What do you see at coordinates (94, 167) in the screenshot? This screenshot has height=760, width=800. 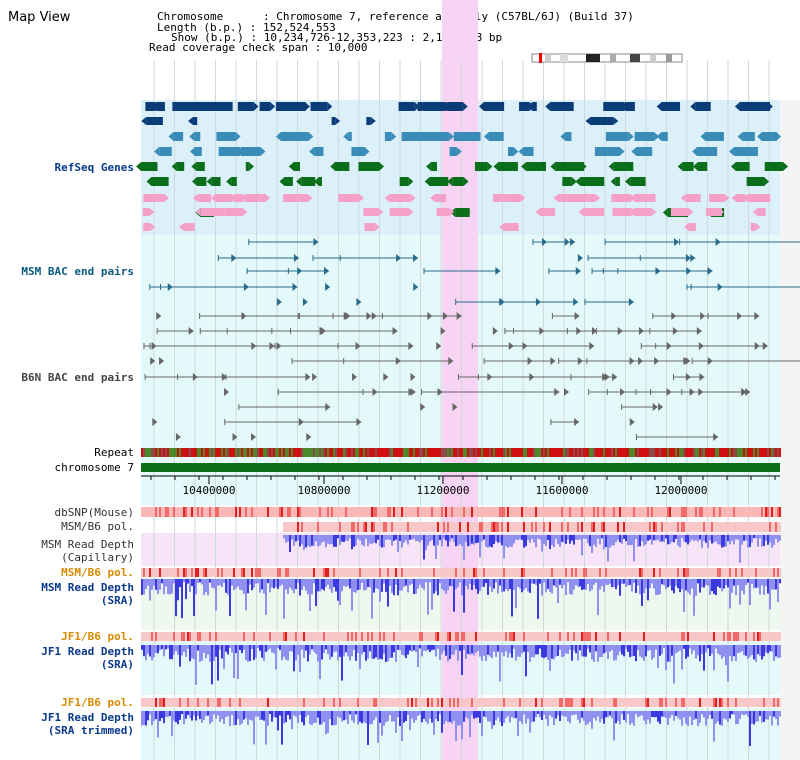 I see `label-refseq-genes: RefSeq Genes` at bounding box center [94, 167].